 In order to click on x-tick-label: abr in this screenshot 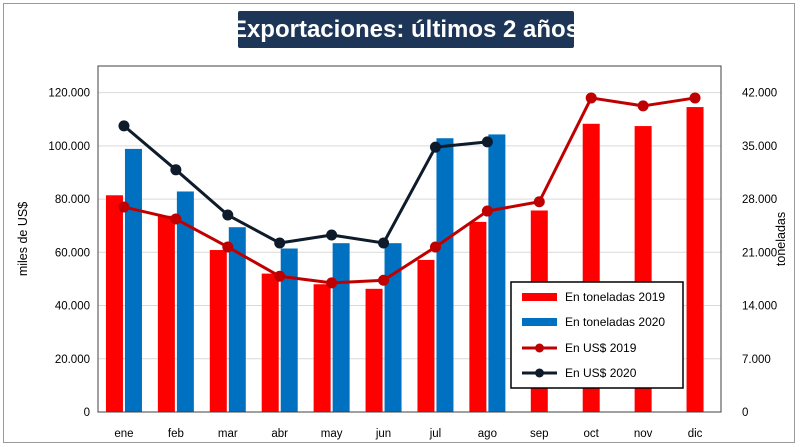, I will do `click(279, 434)`.